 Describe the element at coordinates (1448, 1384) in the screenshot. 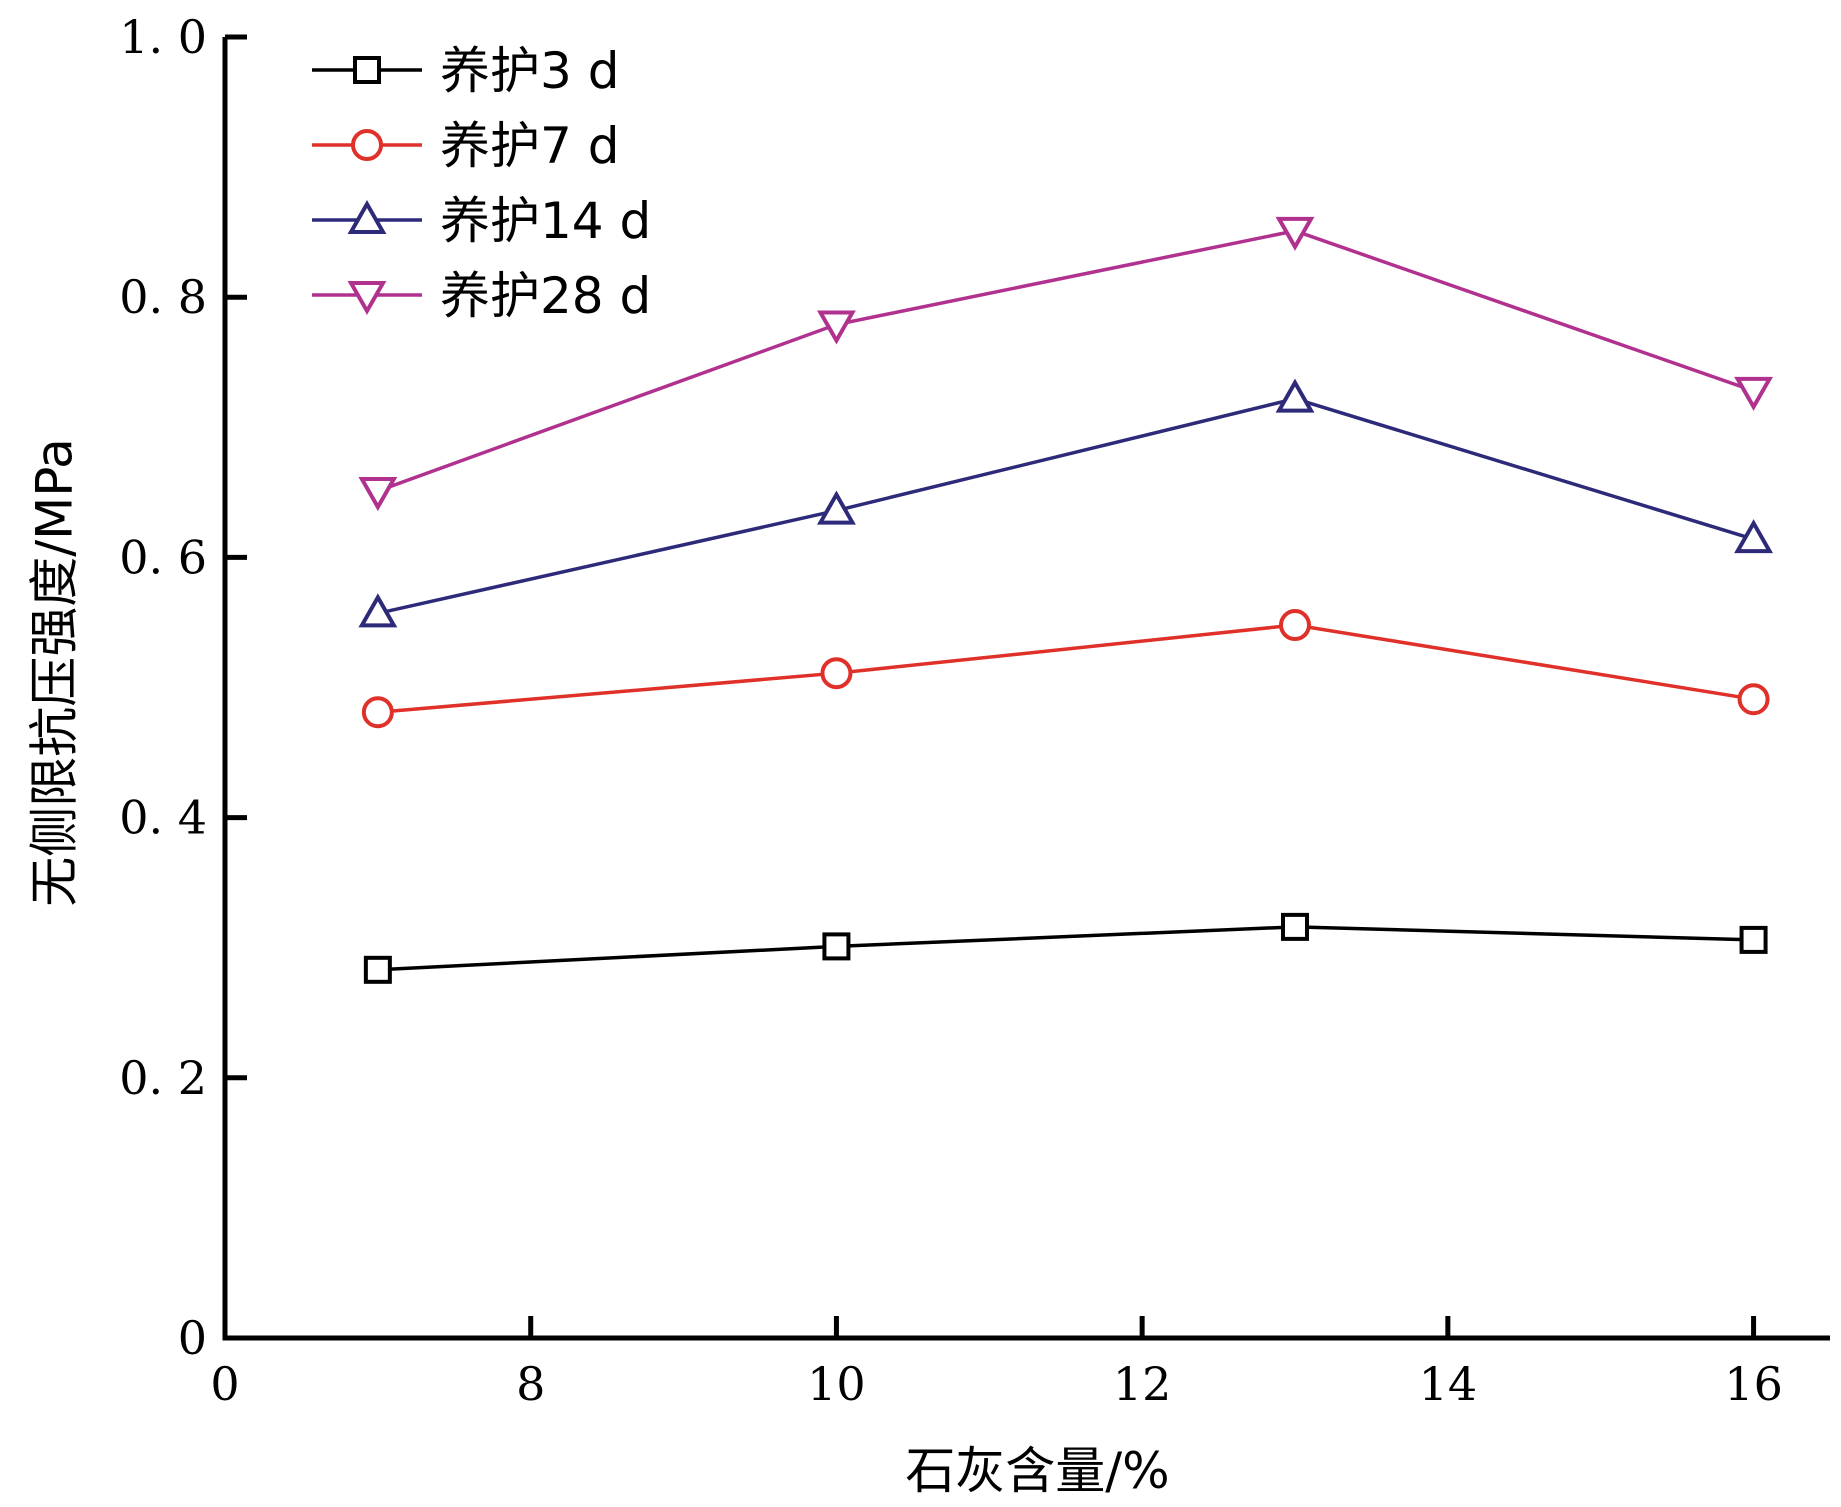

I see `x-tick-label: 14` at that location.